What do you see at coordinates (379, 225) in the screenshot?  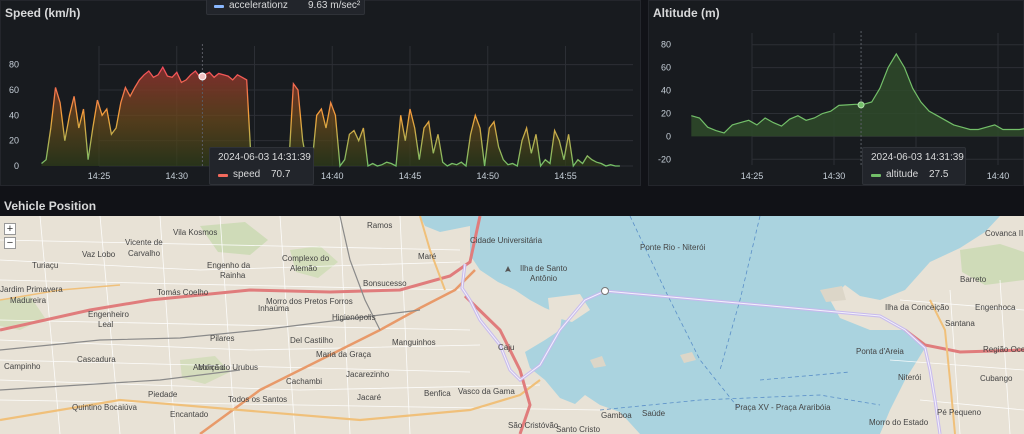 I see `map-place-label: Ramos` at bounding box center [379, 225].